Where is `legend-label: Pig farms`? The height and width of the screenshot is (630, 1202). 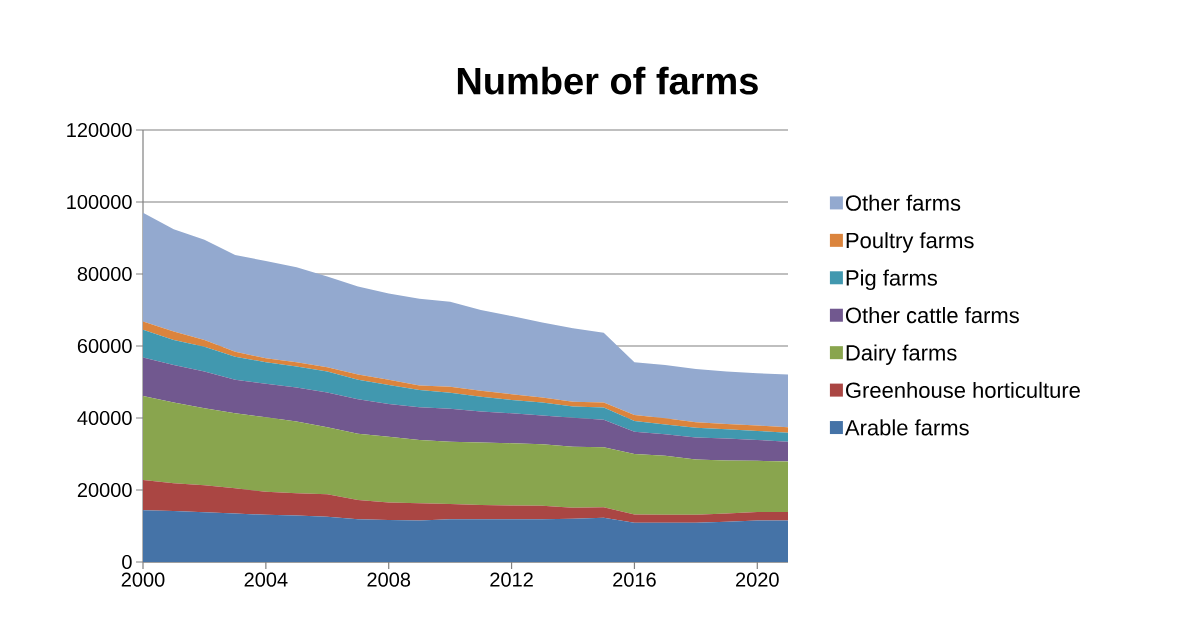 legend-label: Pig farms is located at coordinates (891, 280).